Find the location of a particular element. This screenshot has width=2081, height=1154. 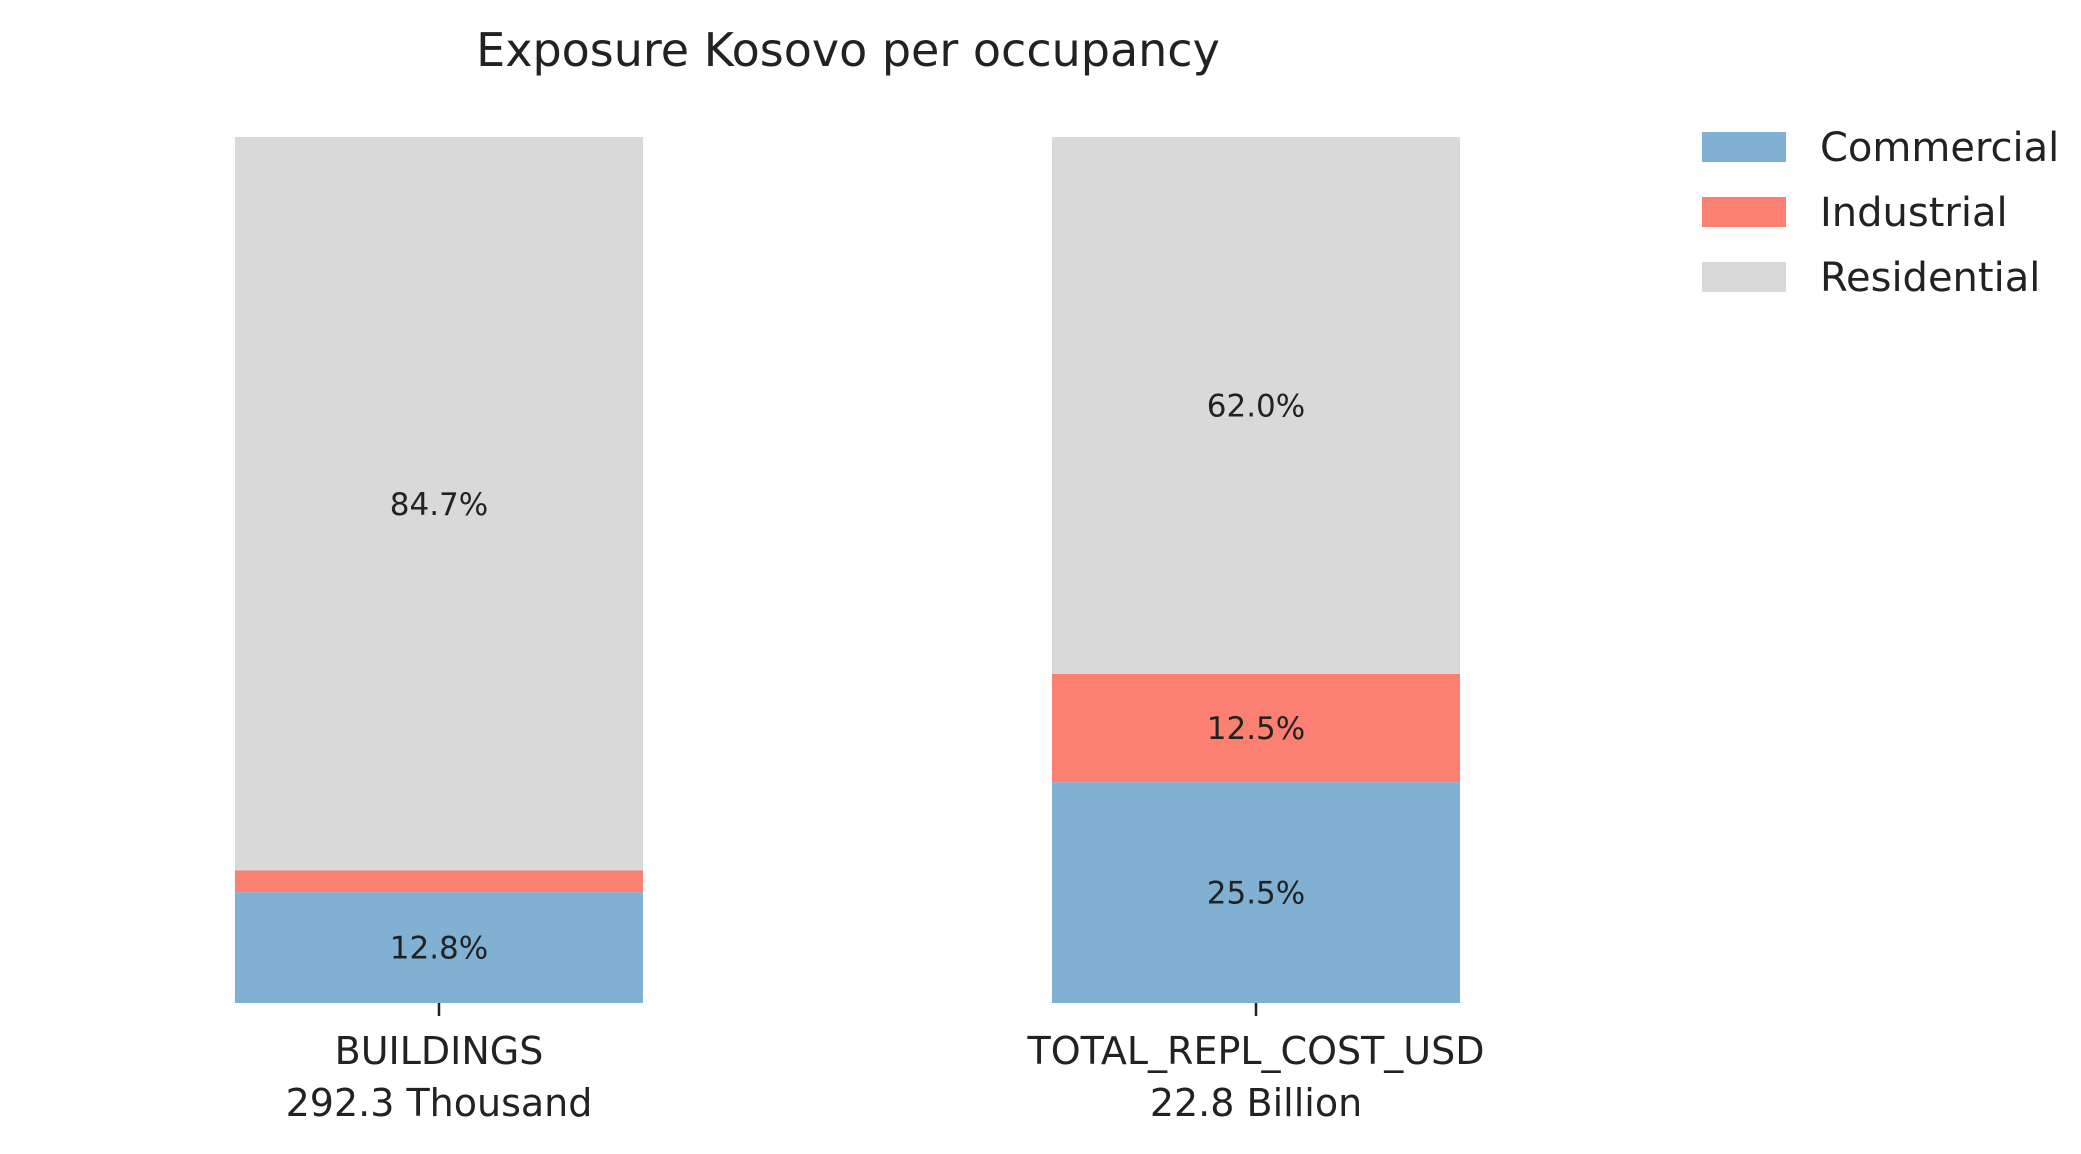

bar-value-label: 25.5% is located at coordinates (1256, 894).